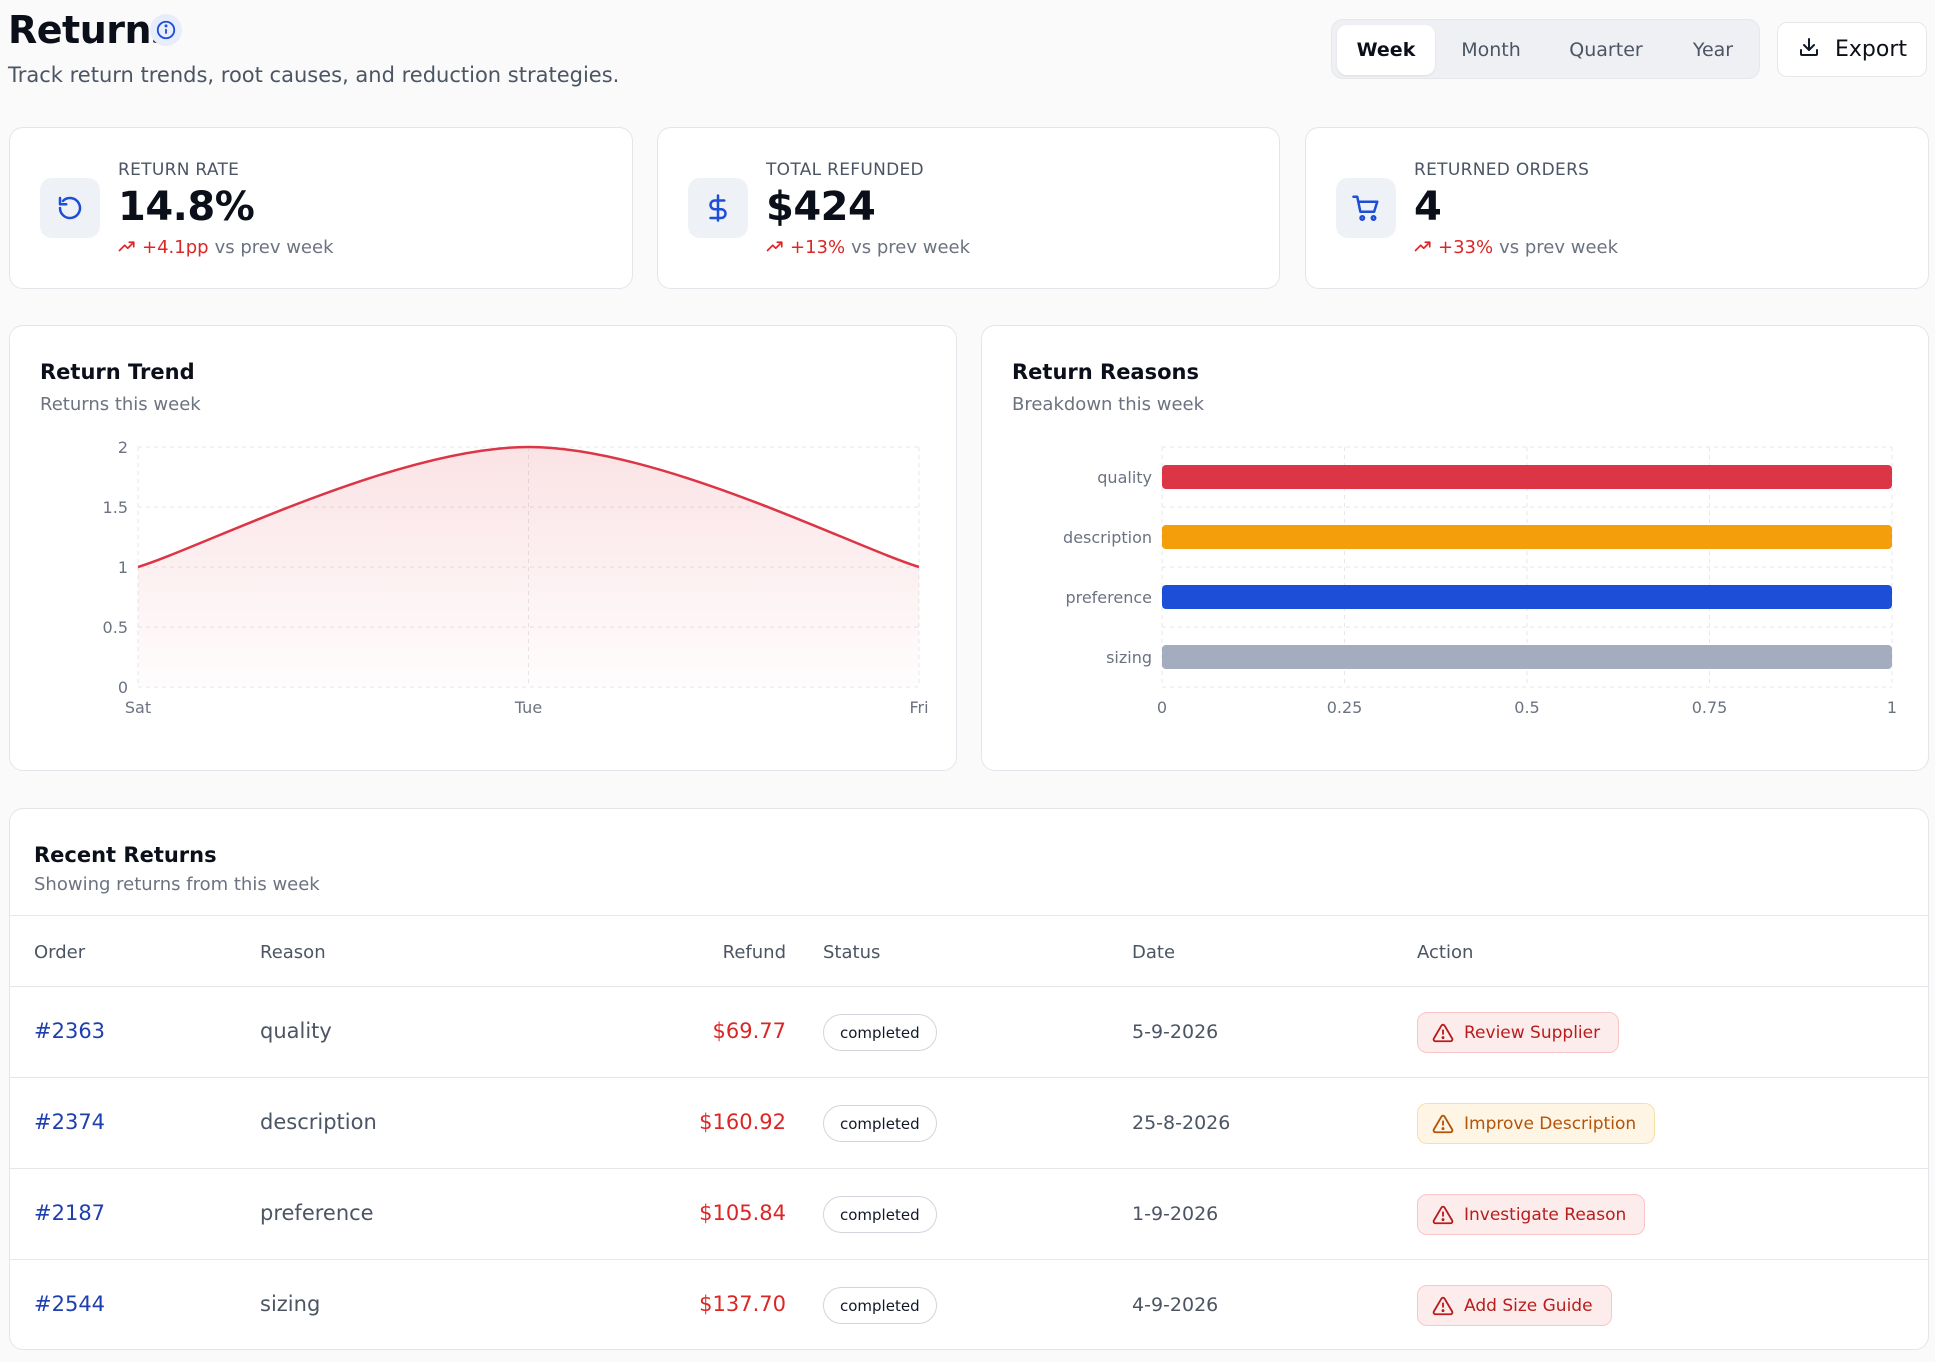 The height and width of the screenshot is (1362, 1935). I want to click on x-tick-label: 0.75, so click(1710, 707).